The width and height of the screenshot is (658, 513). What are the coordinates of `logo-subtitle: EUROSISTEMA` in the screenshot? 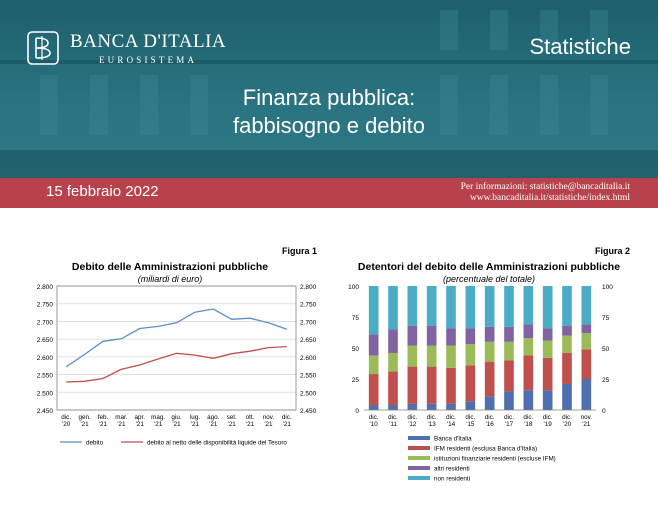 It's located at (148, 59).